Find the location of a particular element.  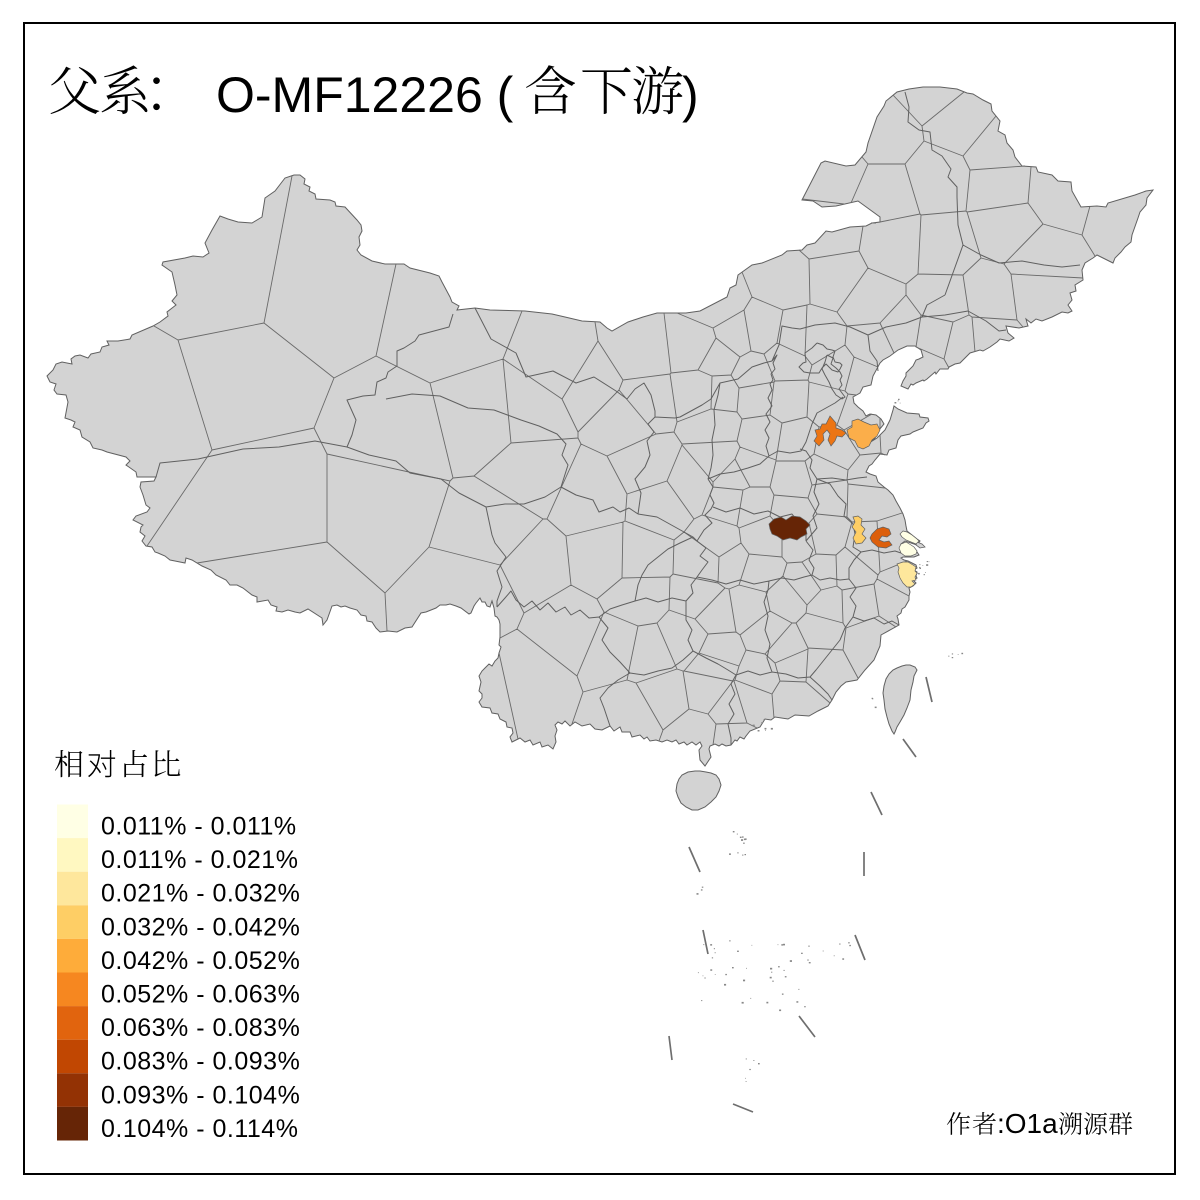

svg-text: 0.021% - 0.032% is located at coordinates (200, 894).